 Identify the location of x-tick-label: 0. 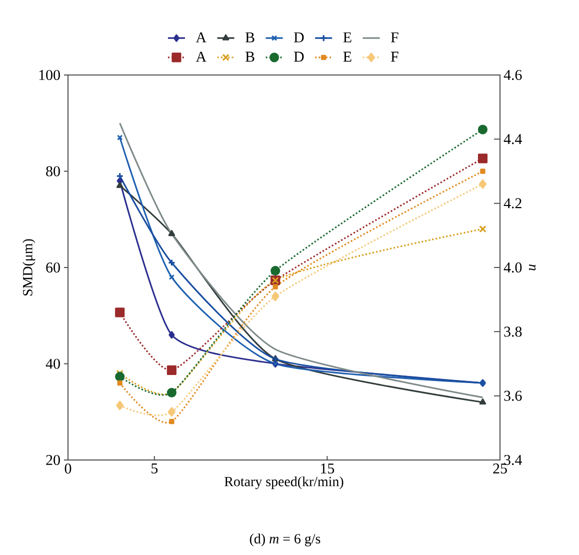
(68, 469).